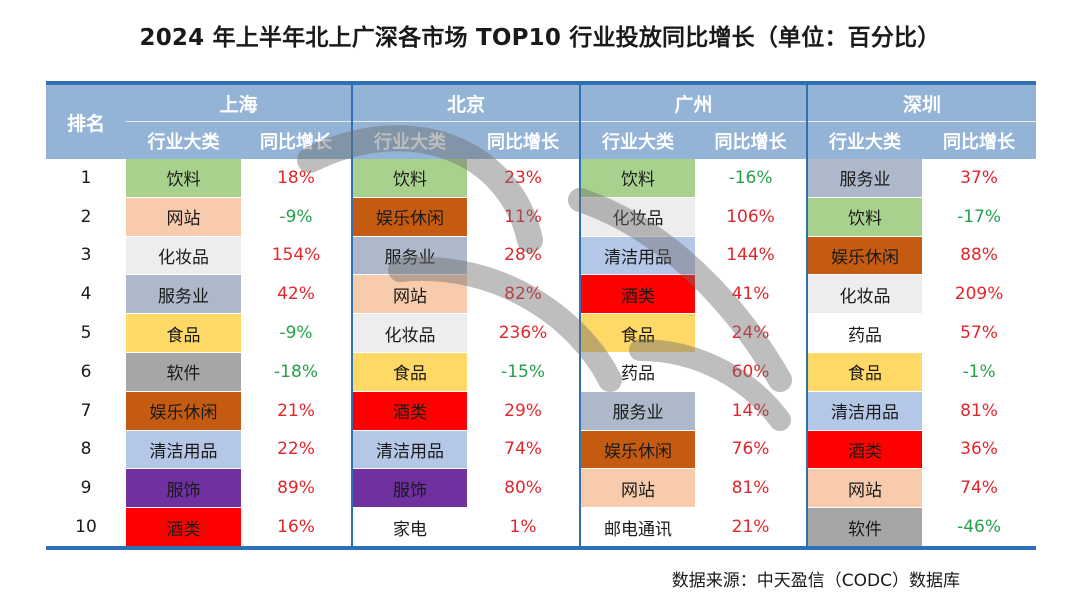 The image size is (1080, 602). I want to click on rank-cell: 4, so click(86, 294).